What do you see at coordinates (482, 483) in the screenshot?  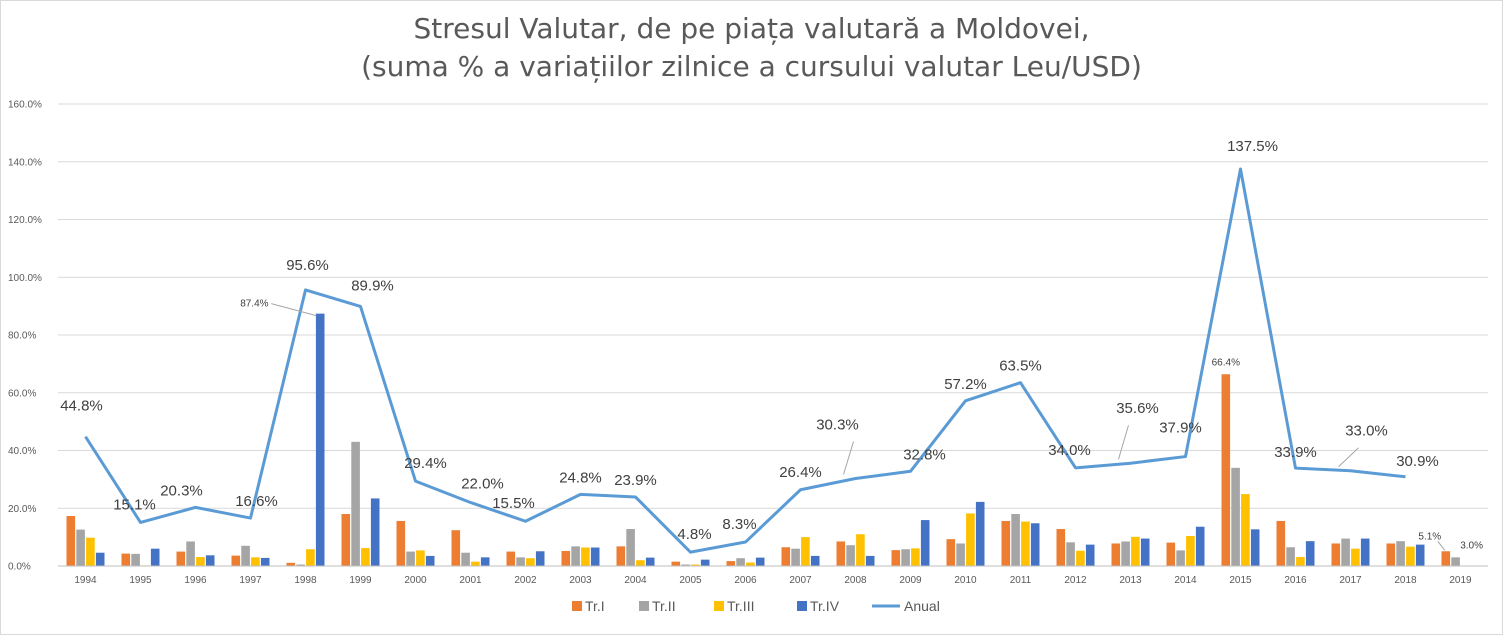 I see `line-data-label: 22.0%` at bounding box center [482, 483].